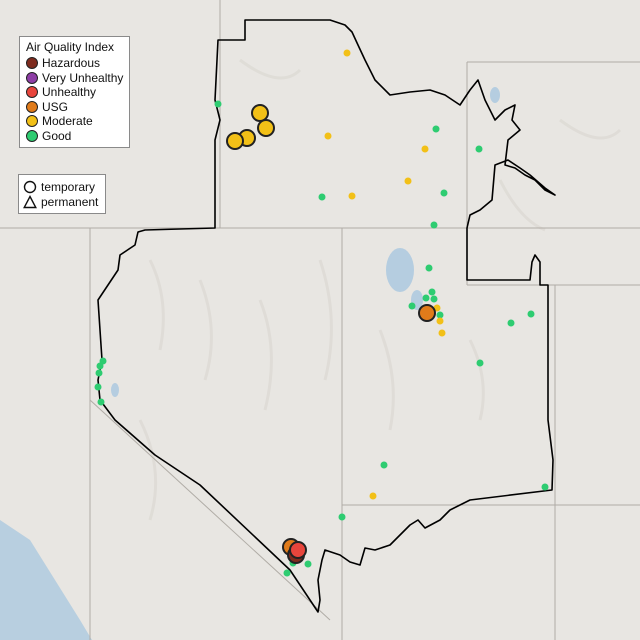 This screenshot has width=640, height=640. What do you see at coordinates (30, 187) in the screenshot?
I see `circle-outline-icon` at bounding box center [30, 187].